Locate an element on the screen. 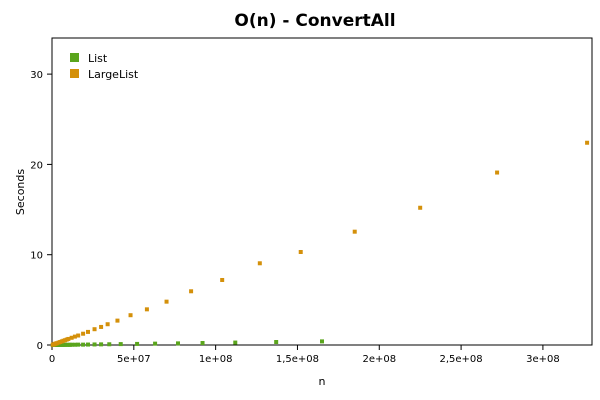 This screenshot has width=600, height=400. y-tick-label: 30 is located at coordinates (36, 75).